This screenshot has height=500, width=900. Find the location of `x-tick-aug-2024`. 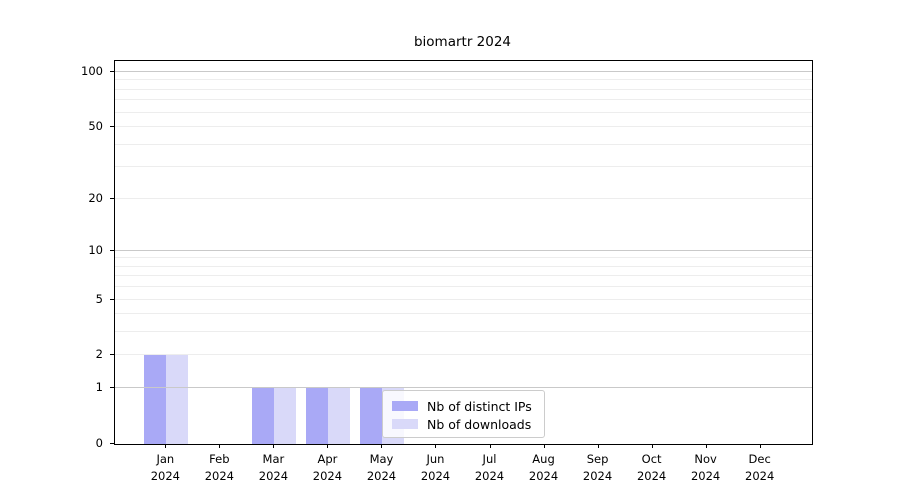

x-tick-aug-2024 is located at coordinates (544, 446).